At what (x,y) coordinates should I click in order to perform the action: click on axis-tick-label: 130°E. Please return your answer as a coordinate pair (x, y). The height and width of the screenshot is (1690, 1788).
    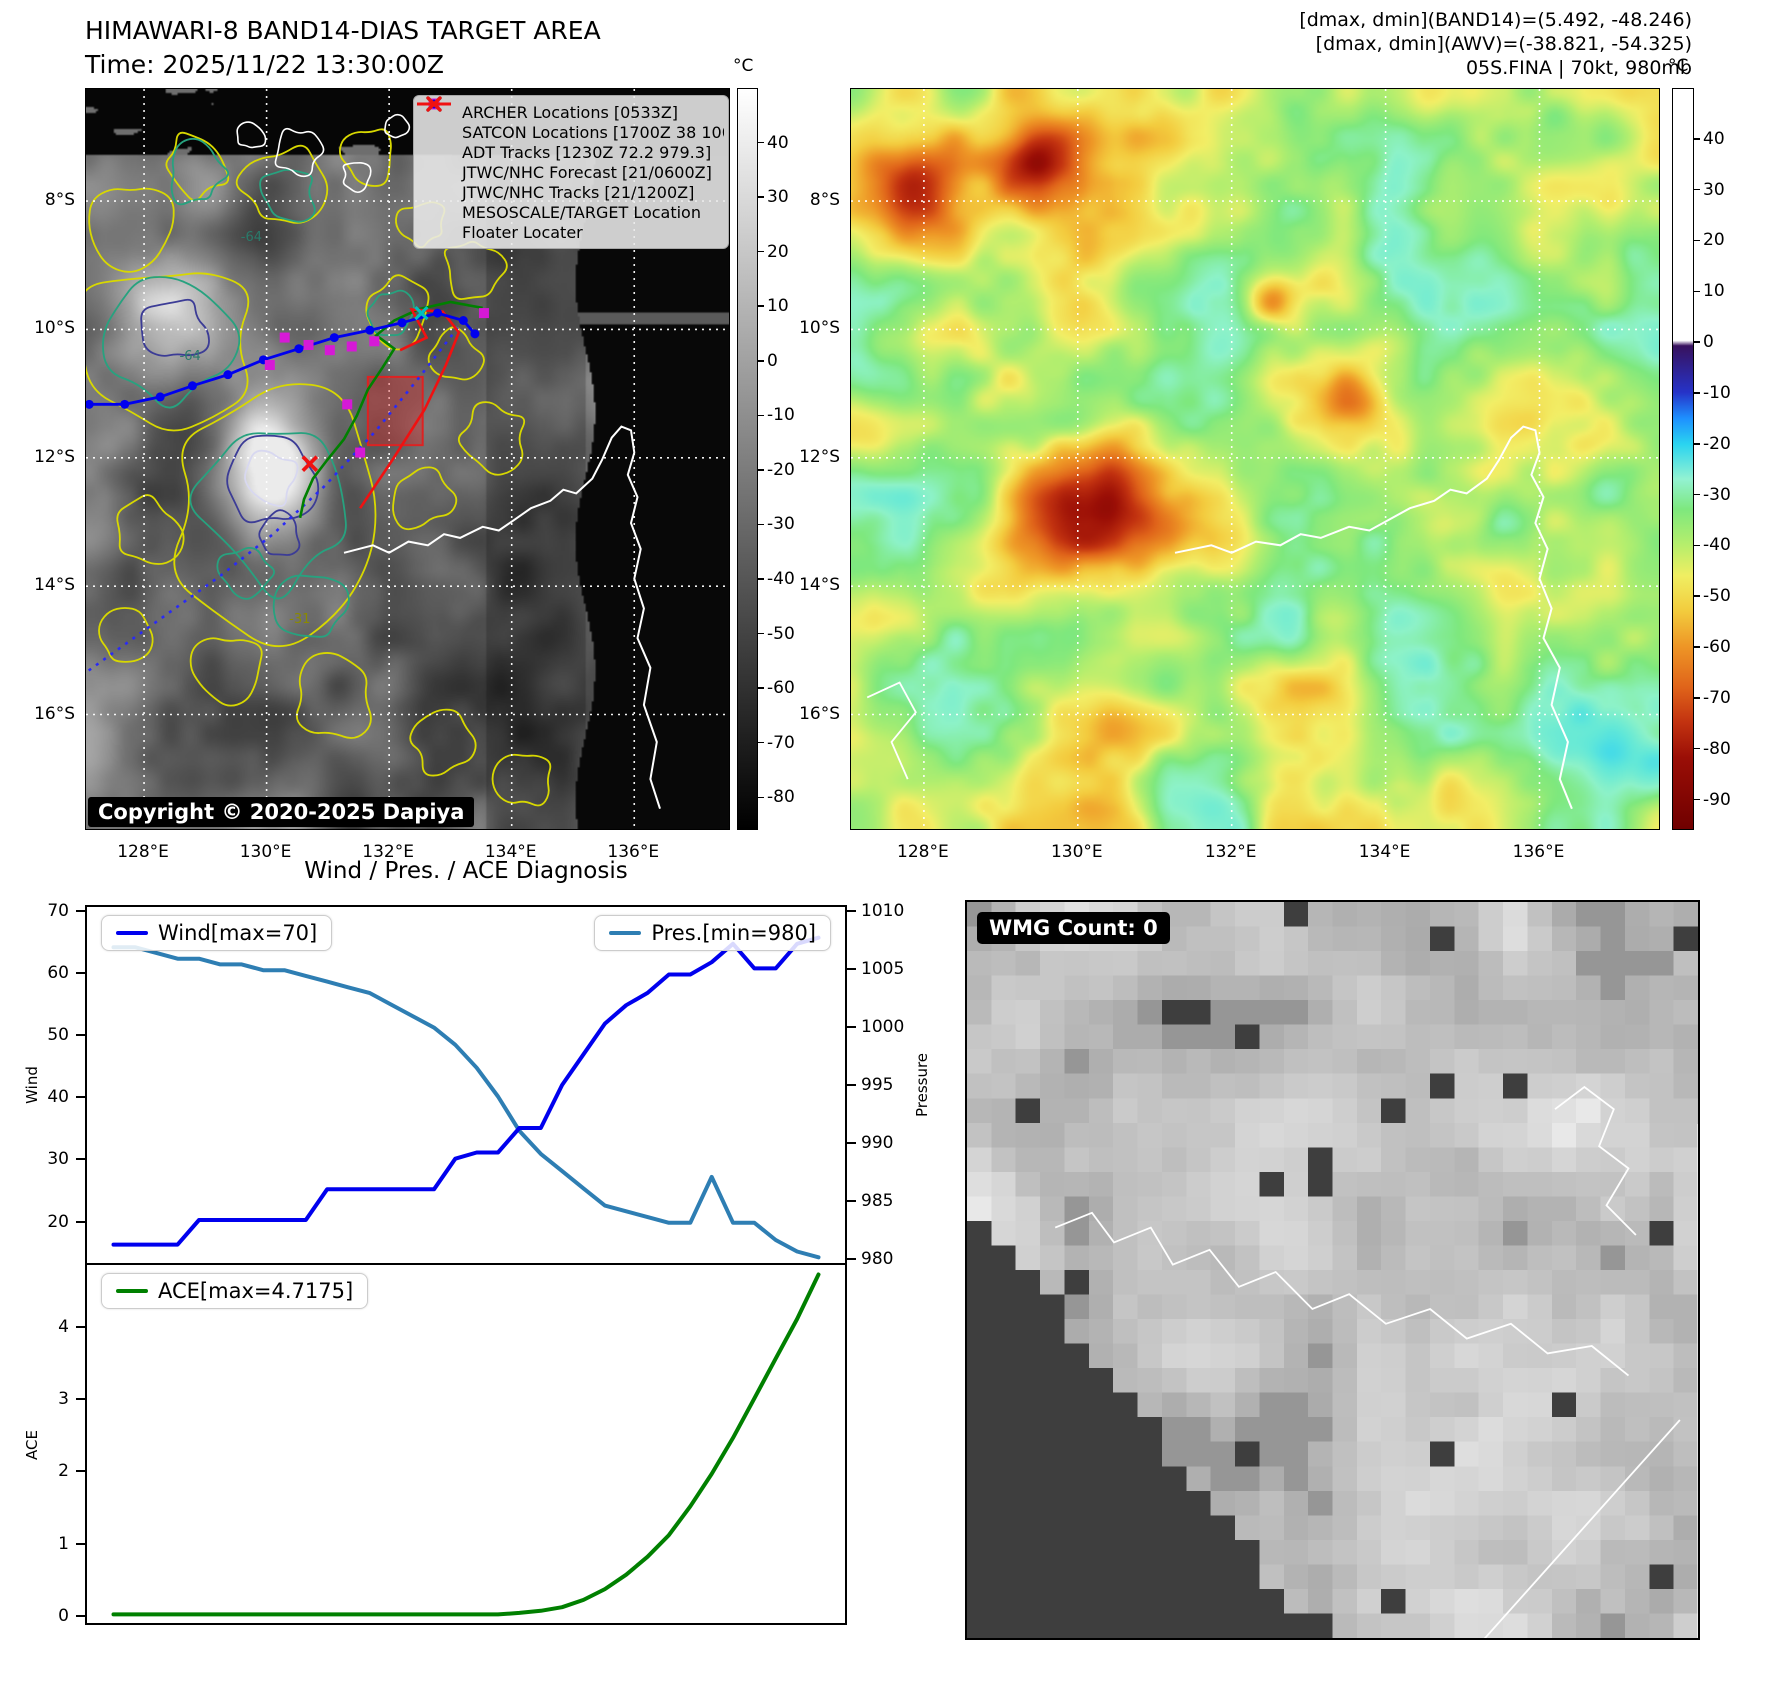
    Looking at the image, I should click on (1076, 852).